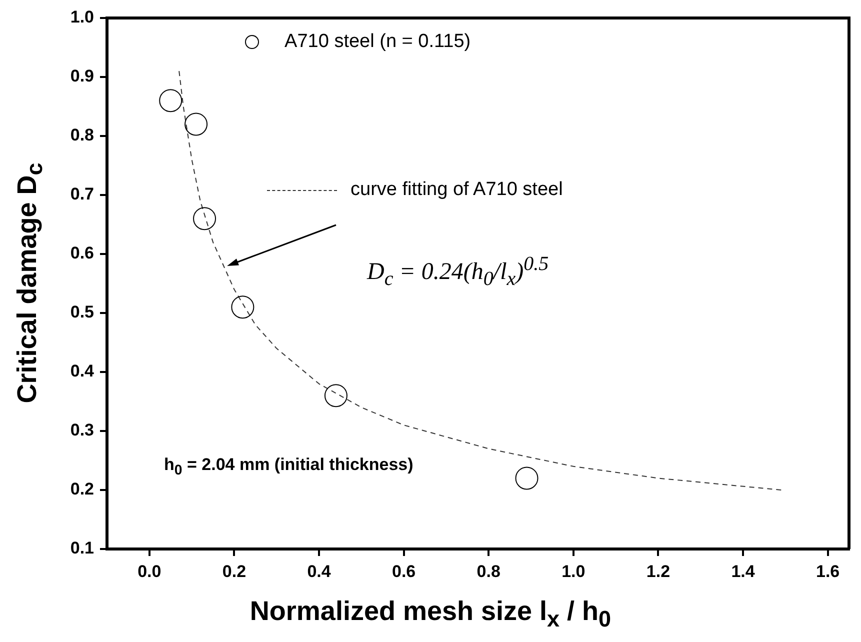  Describe the element at coordinates (234, 571) in the screenshot. I see `x-tick-label: 0.2` at that location.